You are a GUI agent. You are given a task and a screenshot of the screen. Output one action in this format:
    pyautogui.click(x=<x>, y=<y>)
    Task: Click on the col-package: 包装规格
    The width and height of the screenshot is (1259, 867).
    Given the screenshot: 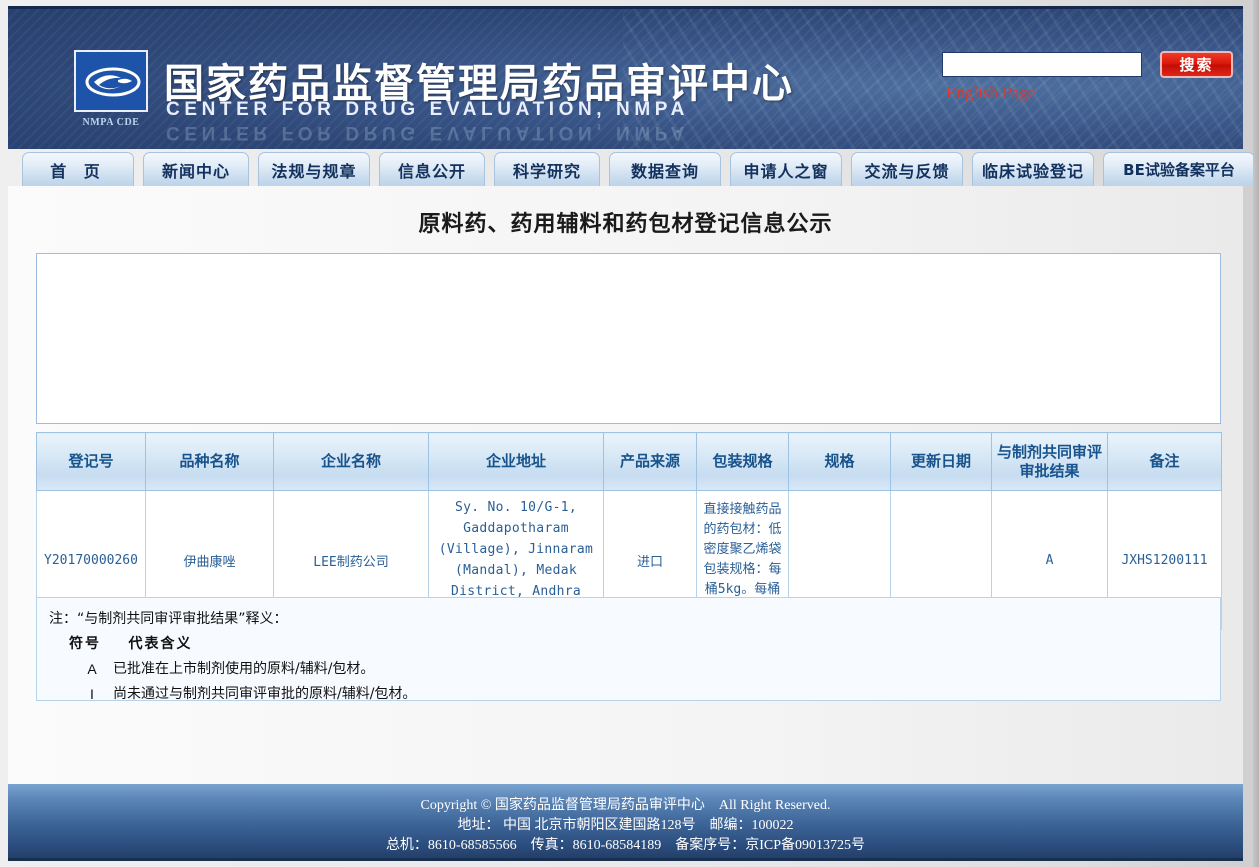 What is the action you would take?
    pyautogui.click(x=742, y=461)
    